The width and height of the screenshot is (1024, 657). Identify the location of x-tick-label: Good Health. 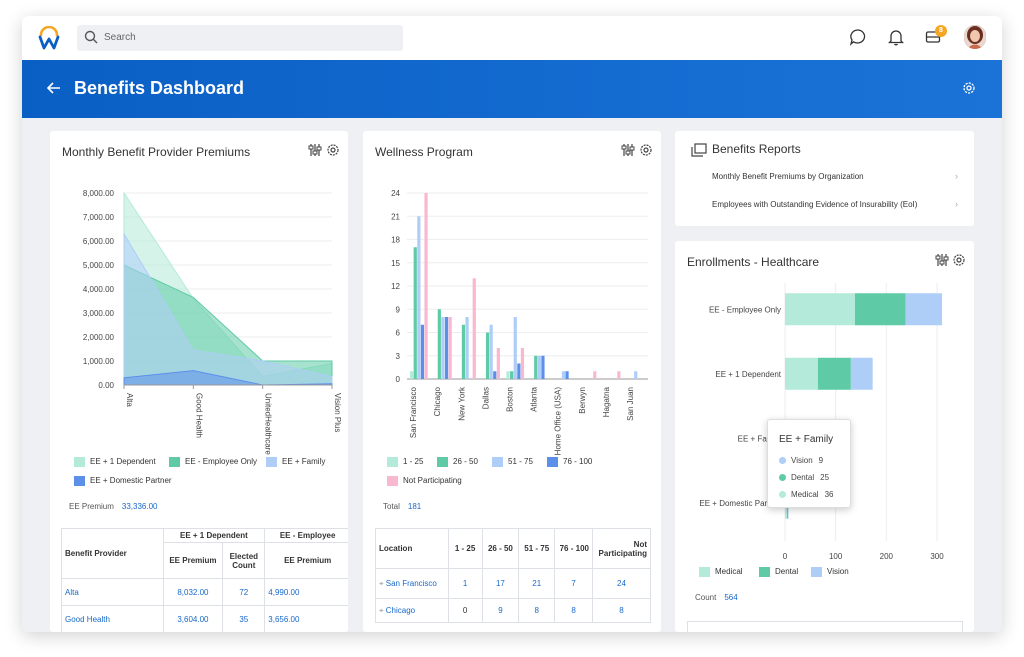
(198, 415).